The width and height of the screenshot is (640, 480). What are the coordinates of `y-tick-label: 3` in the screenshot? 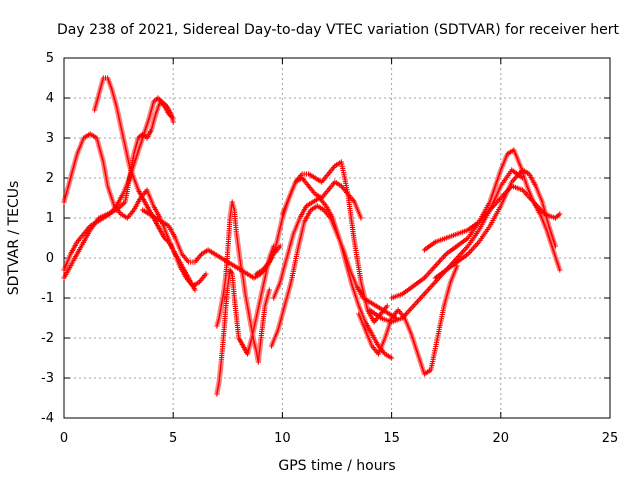 It's located at (50, 138).